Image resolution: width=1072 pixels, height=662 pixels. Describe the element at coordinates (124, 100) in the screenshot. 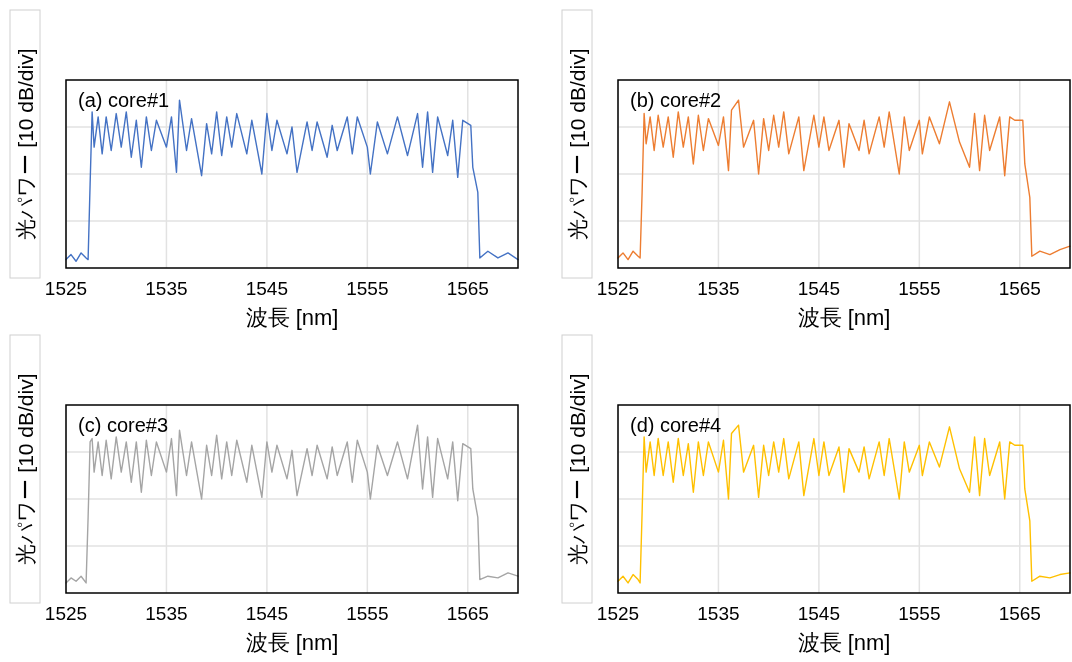

I see `chart-title: (a) core#1` at that location.